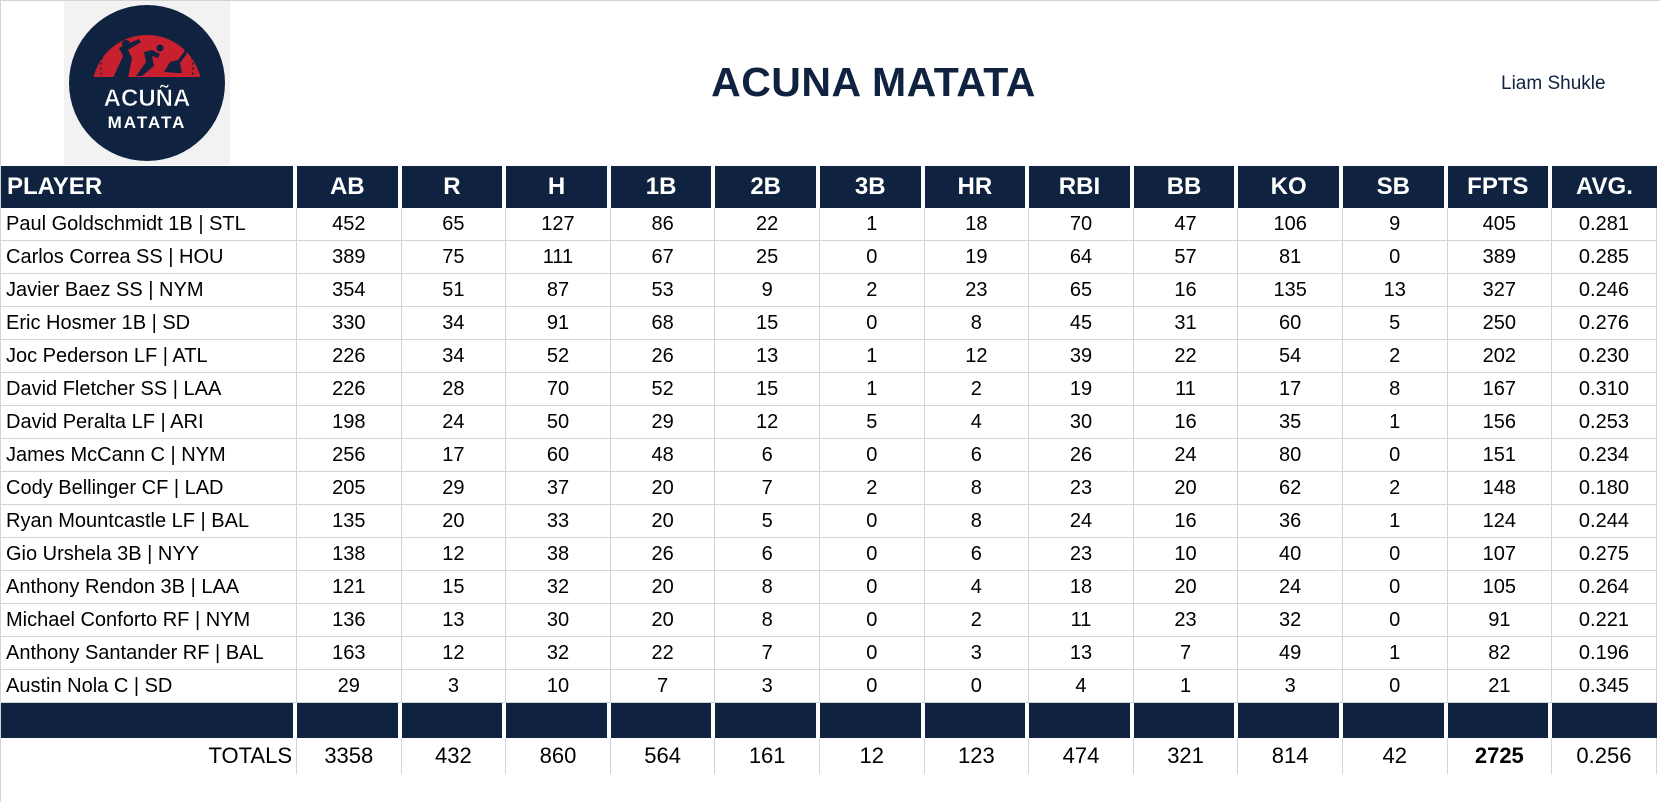 The width and height of the screenshot is (1660, 802). What do you see at coordinates (349, 521) in the screenshot?
I see `stat-cell-ab: 135` at bounding box center [349, 521].